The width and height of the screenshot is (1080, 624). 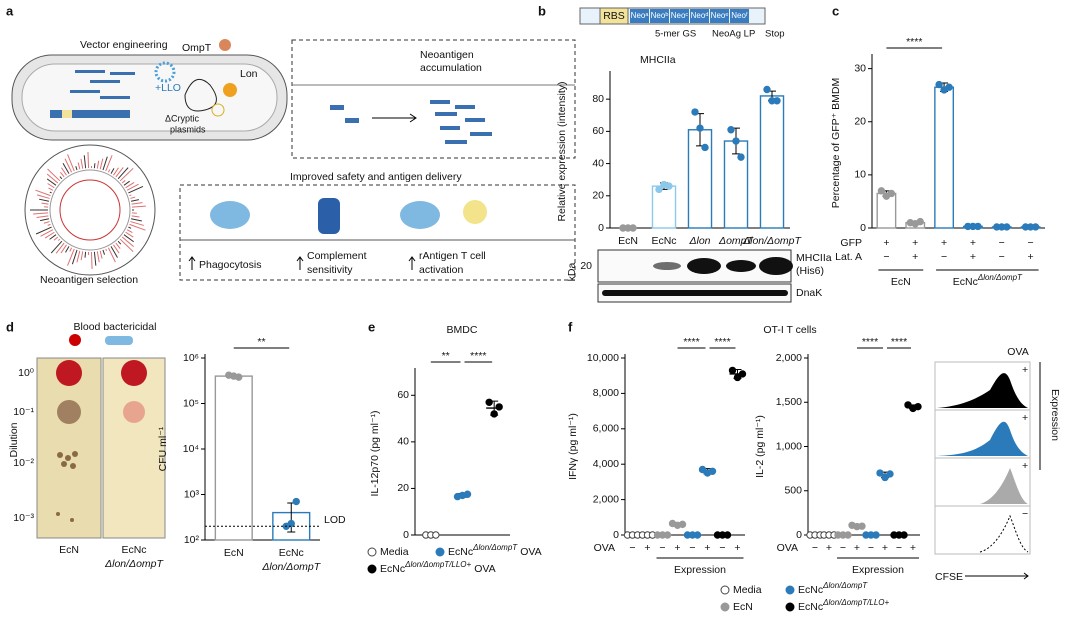 I want to click on y-axis-label: Relative expression (intensity), so click(x=562, y=151).